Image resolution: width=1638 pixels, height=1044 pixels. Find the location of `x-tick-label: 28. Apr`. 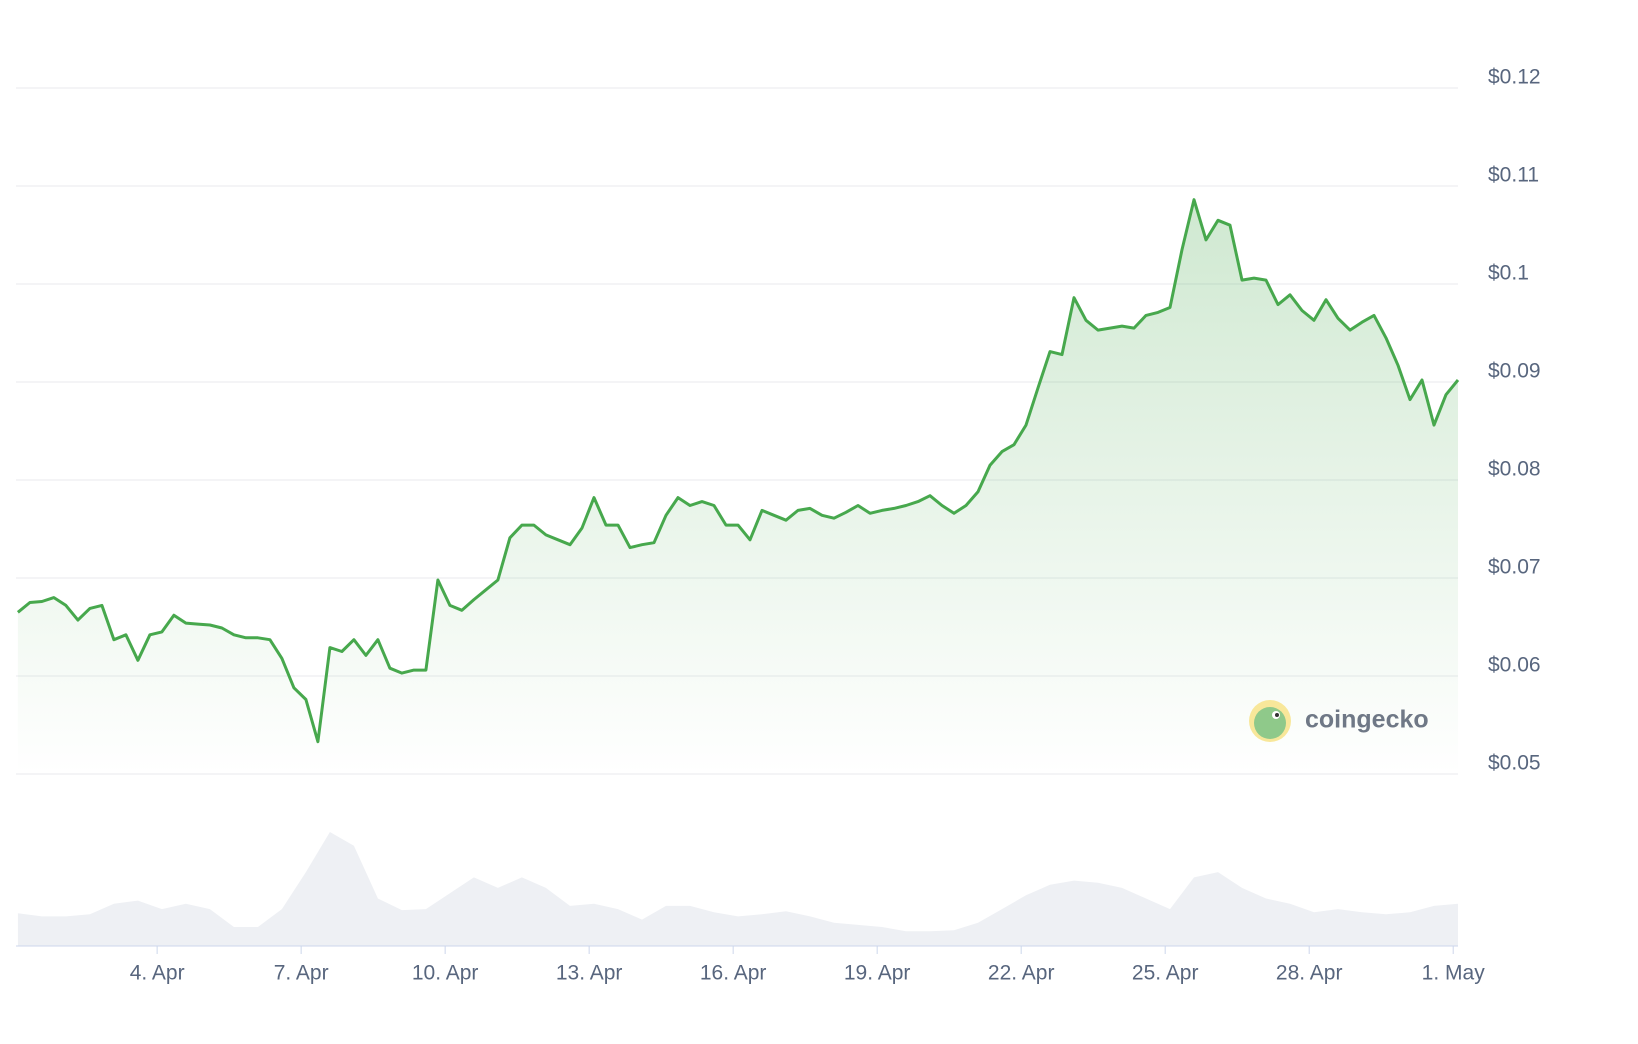

x-tick-label: 28. Apr is located at coordinates (1309, 973).